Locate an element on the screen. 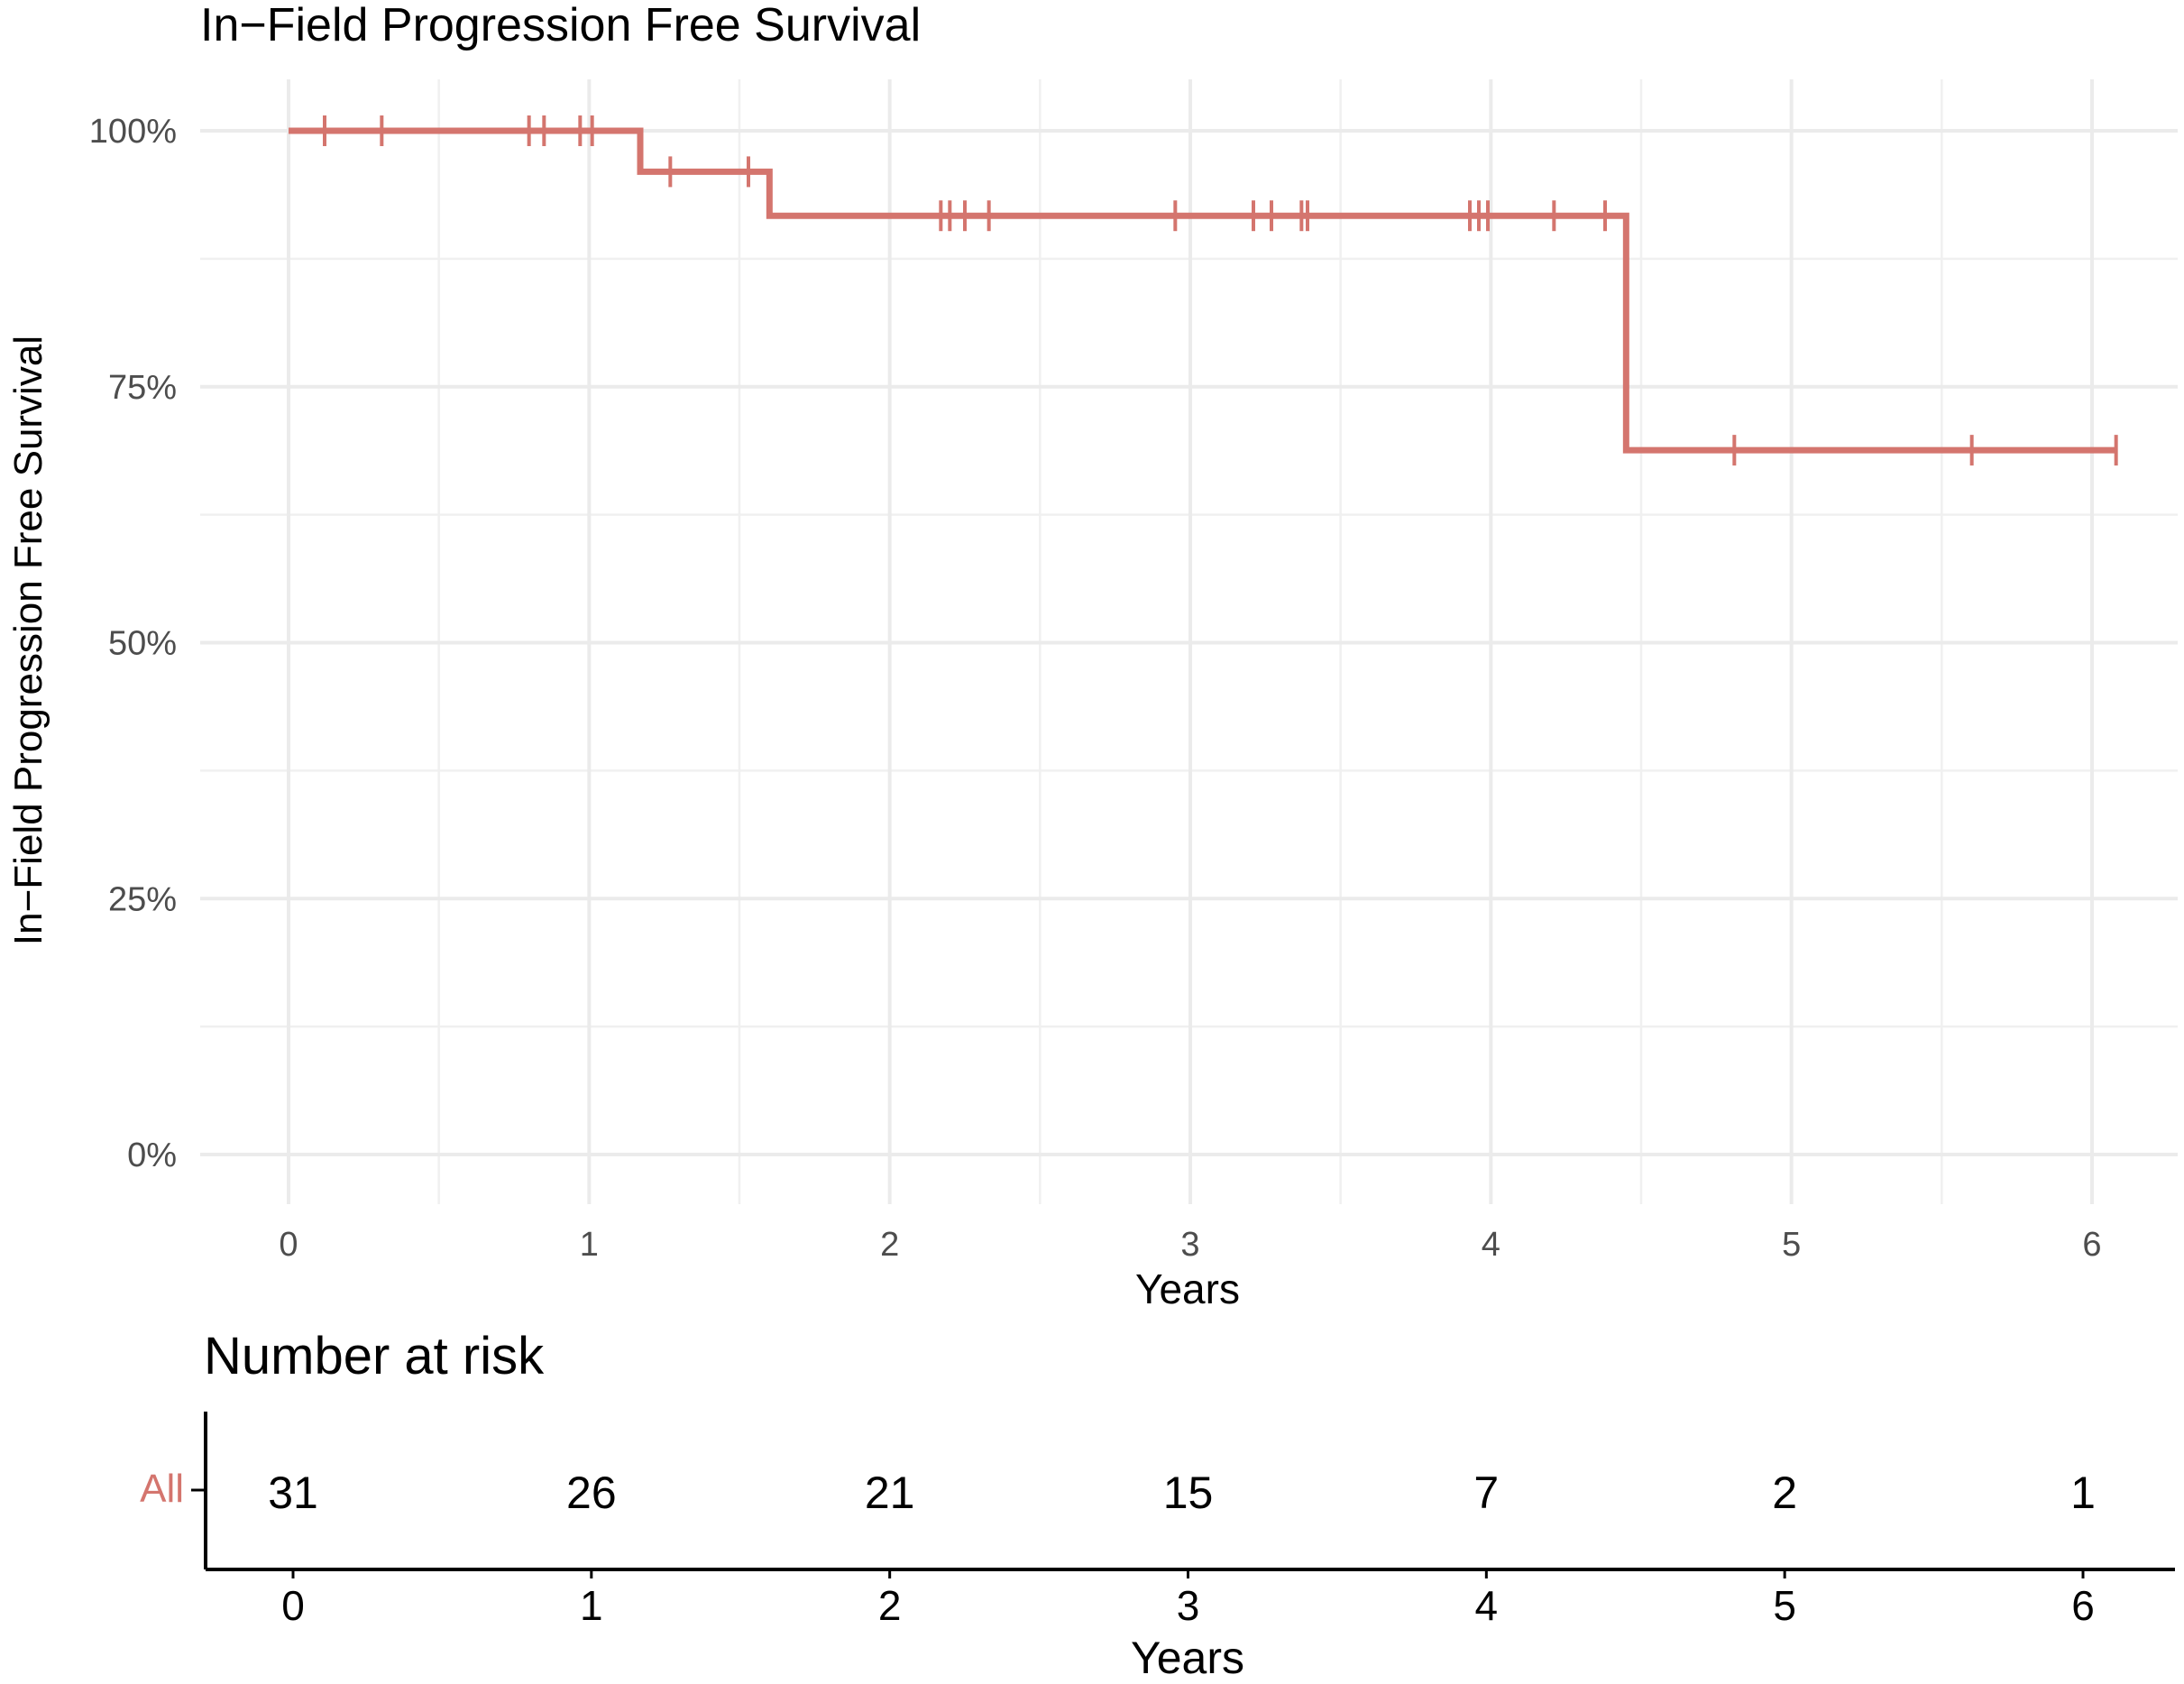  risk-x-tick-label: 4 is located at coordinates (1487, 1606).